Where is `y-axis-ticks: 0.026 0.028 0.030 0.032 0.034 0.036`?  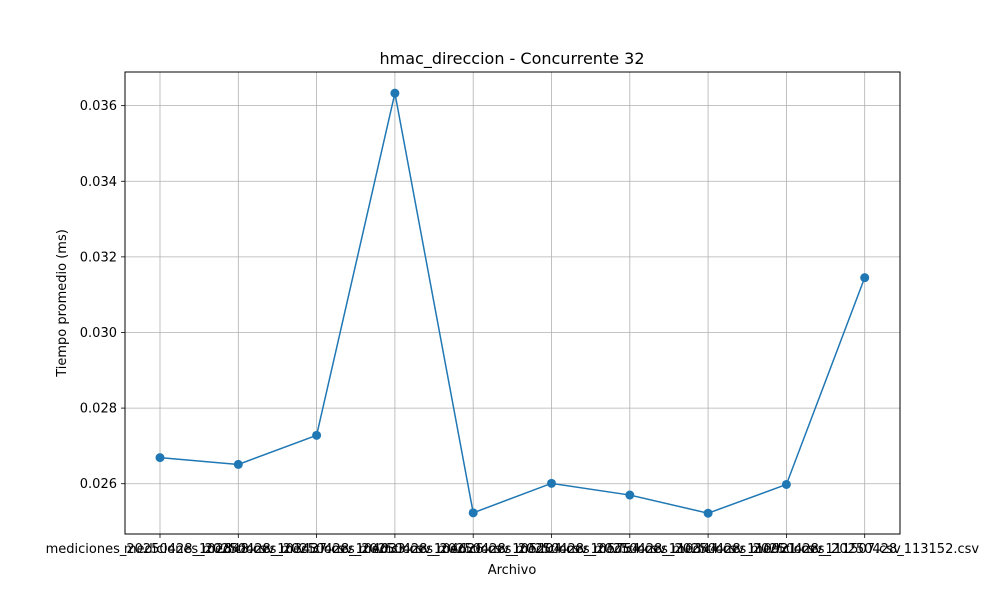
y-axis-ticks: 0.026 0.028 0.030 0.032 0.034 0.036 is located at coordinates (102, 295).